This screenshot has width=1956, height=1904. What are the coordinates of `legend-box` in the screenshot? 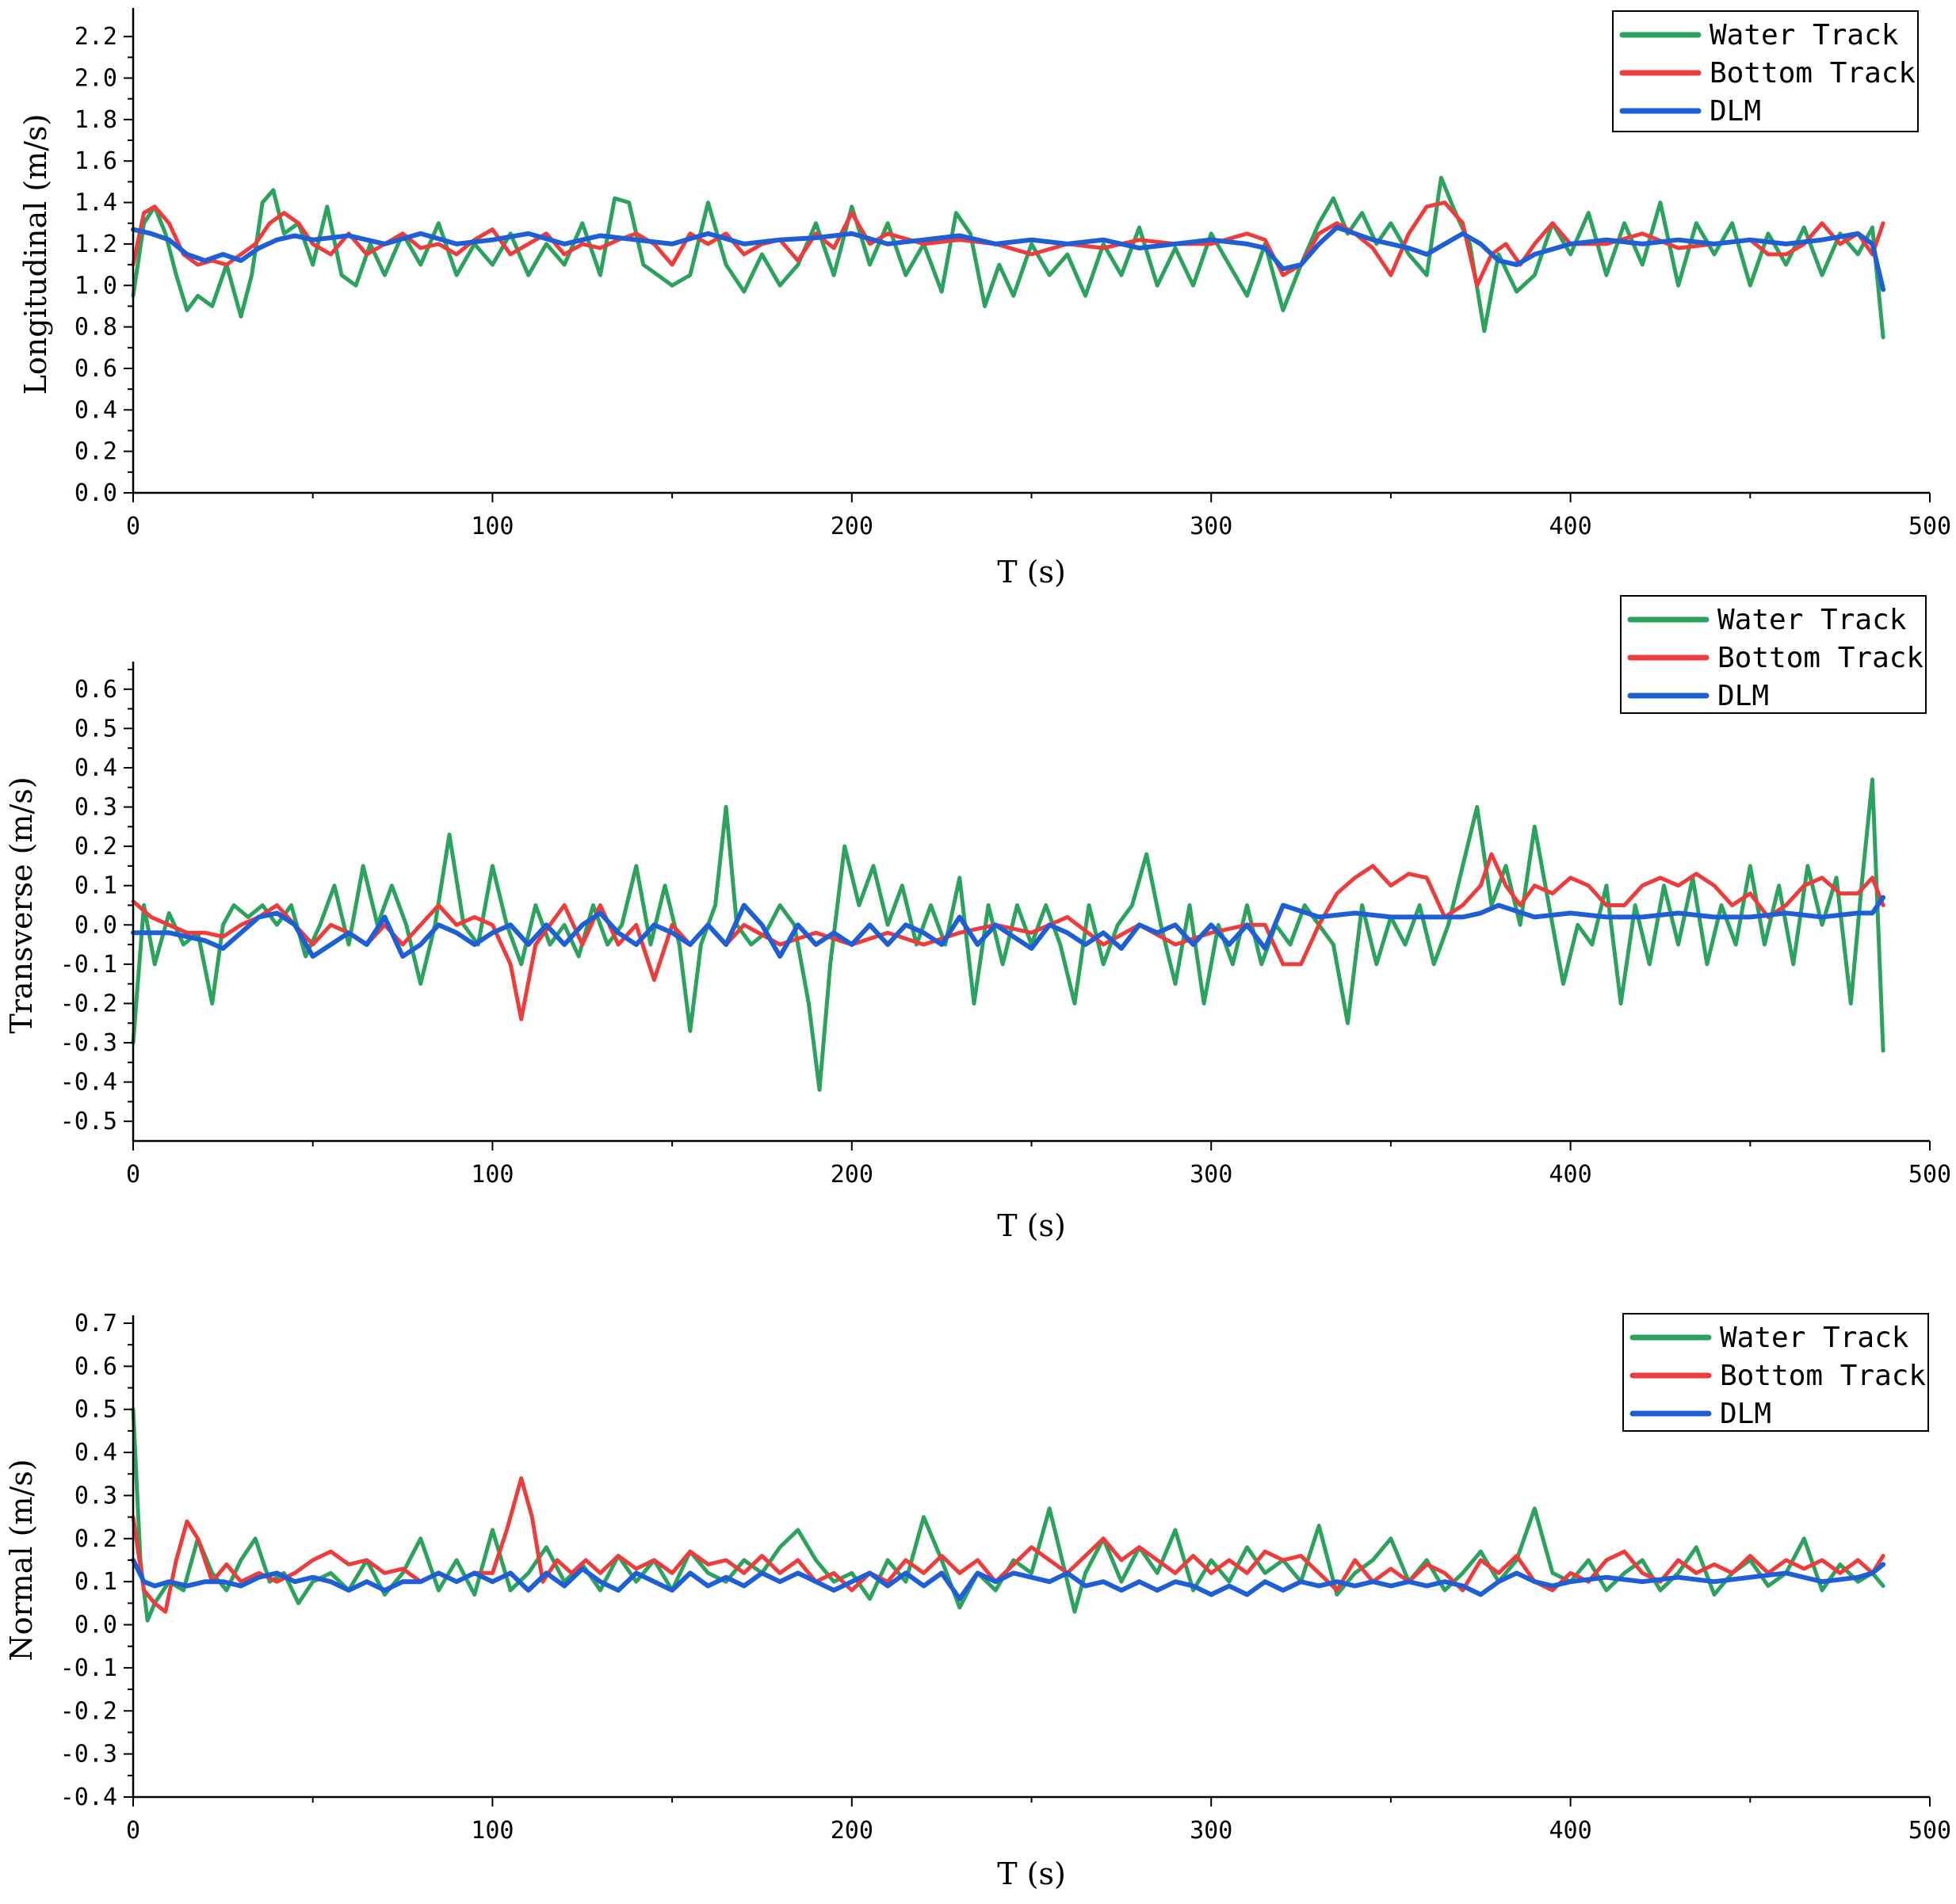 It's located at (1775, 1372).